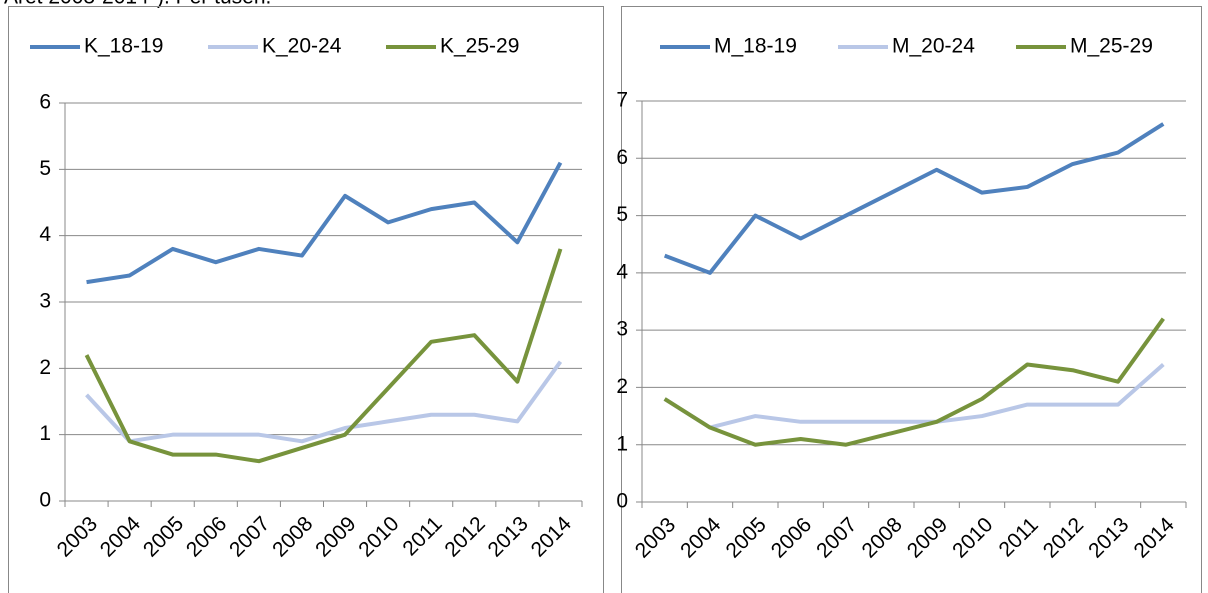 The height and width of the screenshot is (593, 1208). What do you see at coordinates (933, 46) in the screenshot?
I see `legend-label: M_20-24` at bounding box center [933, 46].